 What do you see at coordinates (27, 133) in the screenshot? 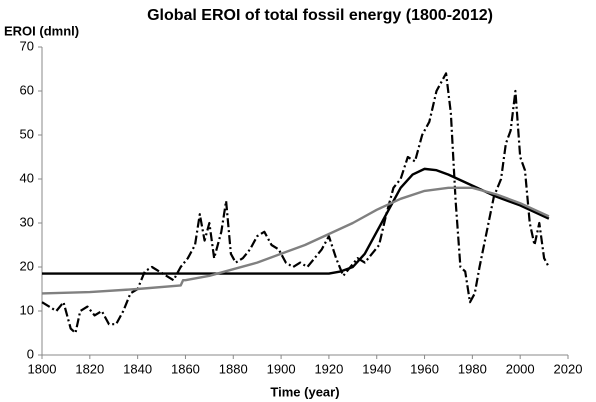
I see `y-tick-label: 50` at bounding box center [27, 133].